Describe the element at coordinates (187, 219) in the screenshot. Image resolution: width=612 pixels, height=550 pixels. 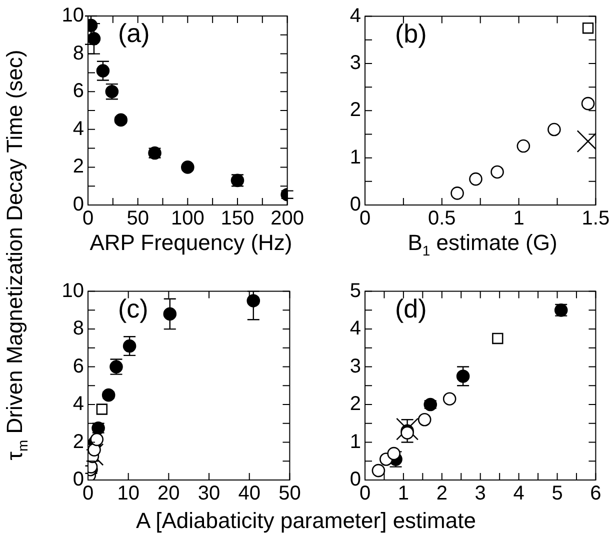
I see `x-tick-label: 100` at that location.